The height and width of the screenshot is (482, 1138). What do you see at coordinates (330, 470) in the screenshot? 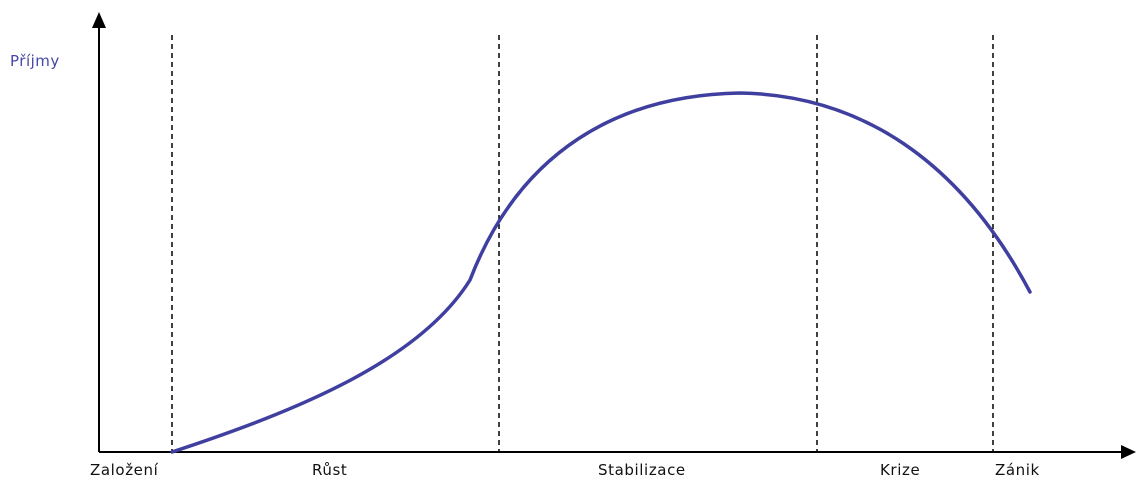
I see `phase-label-rust: Růst` at bounding box center [330, 470].